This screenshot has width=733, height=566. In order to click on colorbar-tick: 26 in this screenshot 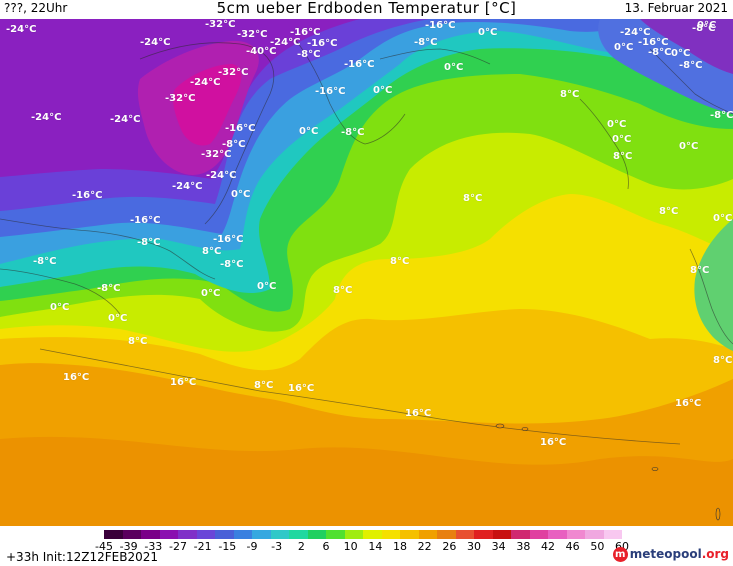, I will do `click(449, 546)`.